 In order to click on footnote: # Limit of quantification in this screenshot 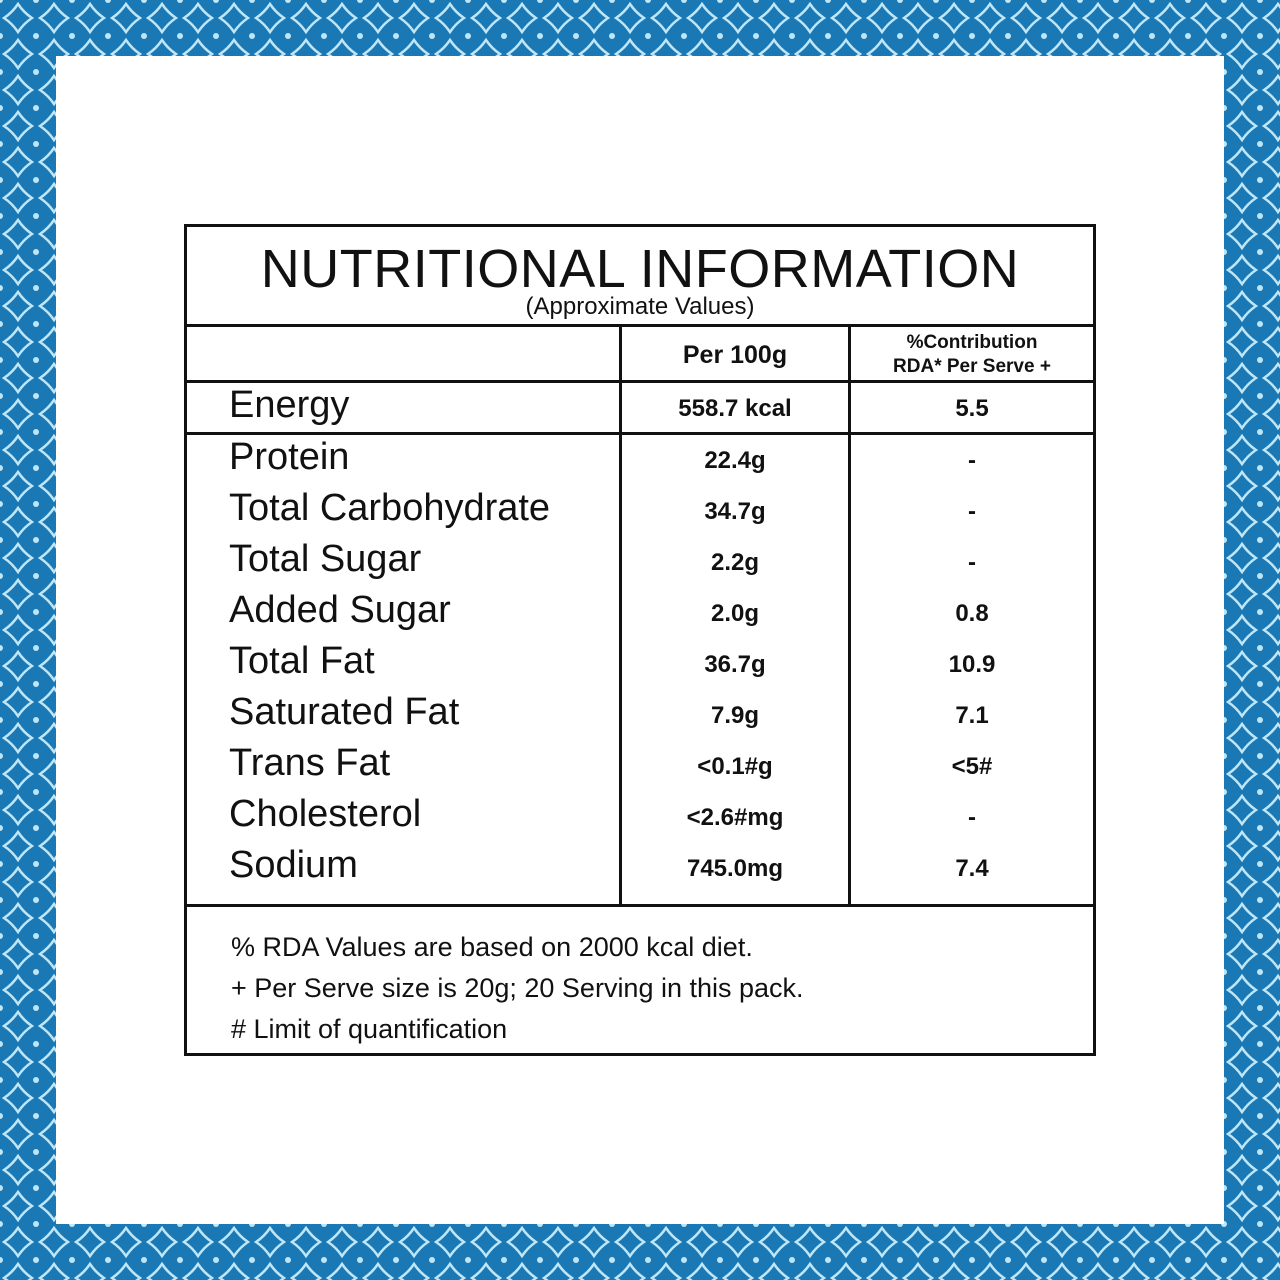, I will do `click(369, 1029)`.